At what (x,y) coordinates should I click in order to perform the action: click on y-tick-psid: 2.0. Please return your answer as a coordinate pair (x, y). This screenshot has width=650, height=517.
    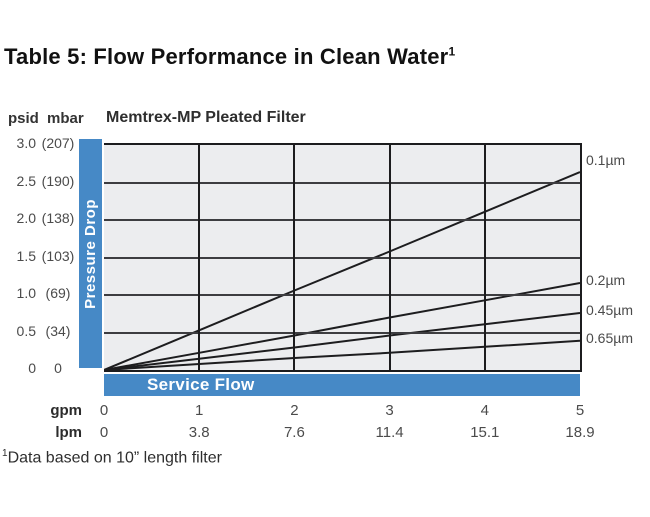
    Looking at the image, I should click on (26, 218).